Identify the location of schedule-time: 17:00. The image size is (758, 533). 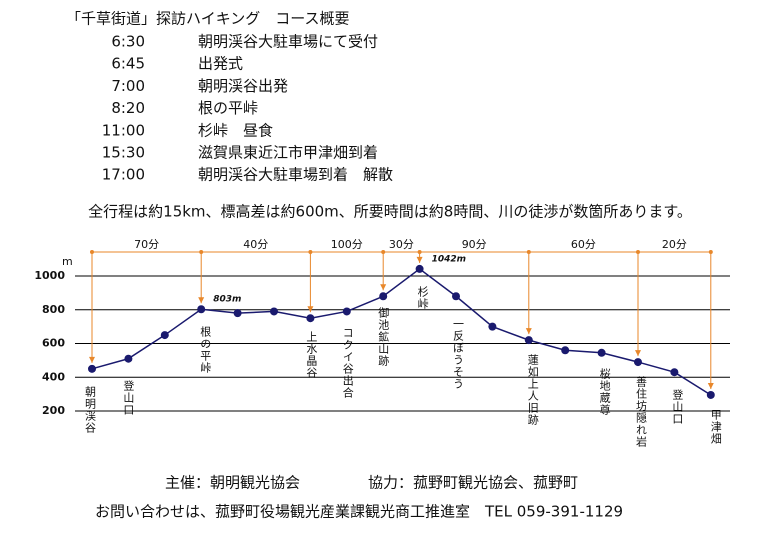
(123, 175).